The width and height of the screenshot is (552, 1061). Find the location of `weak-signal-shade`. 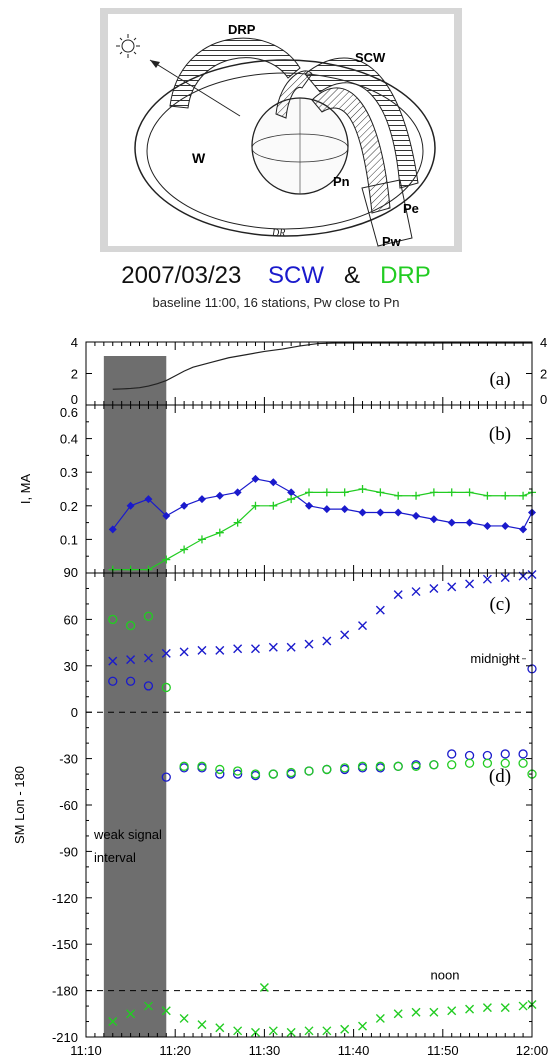

weak-signal-shade is located at coordinates (135, 696).